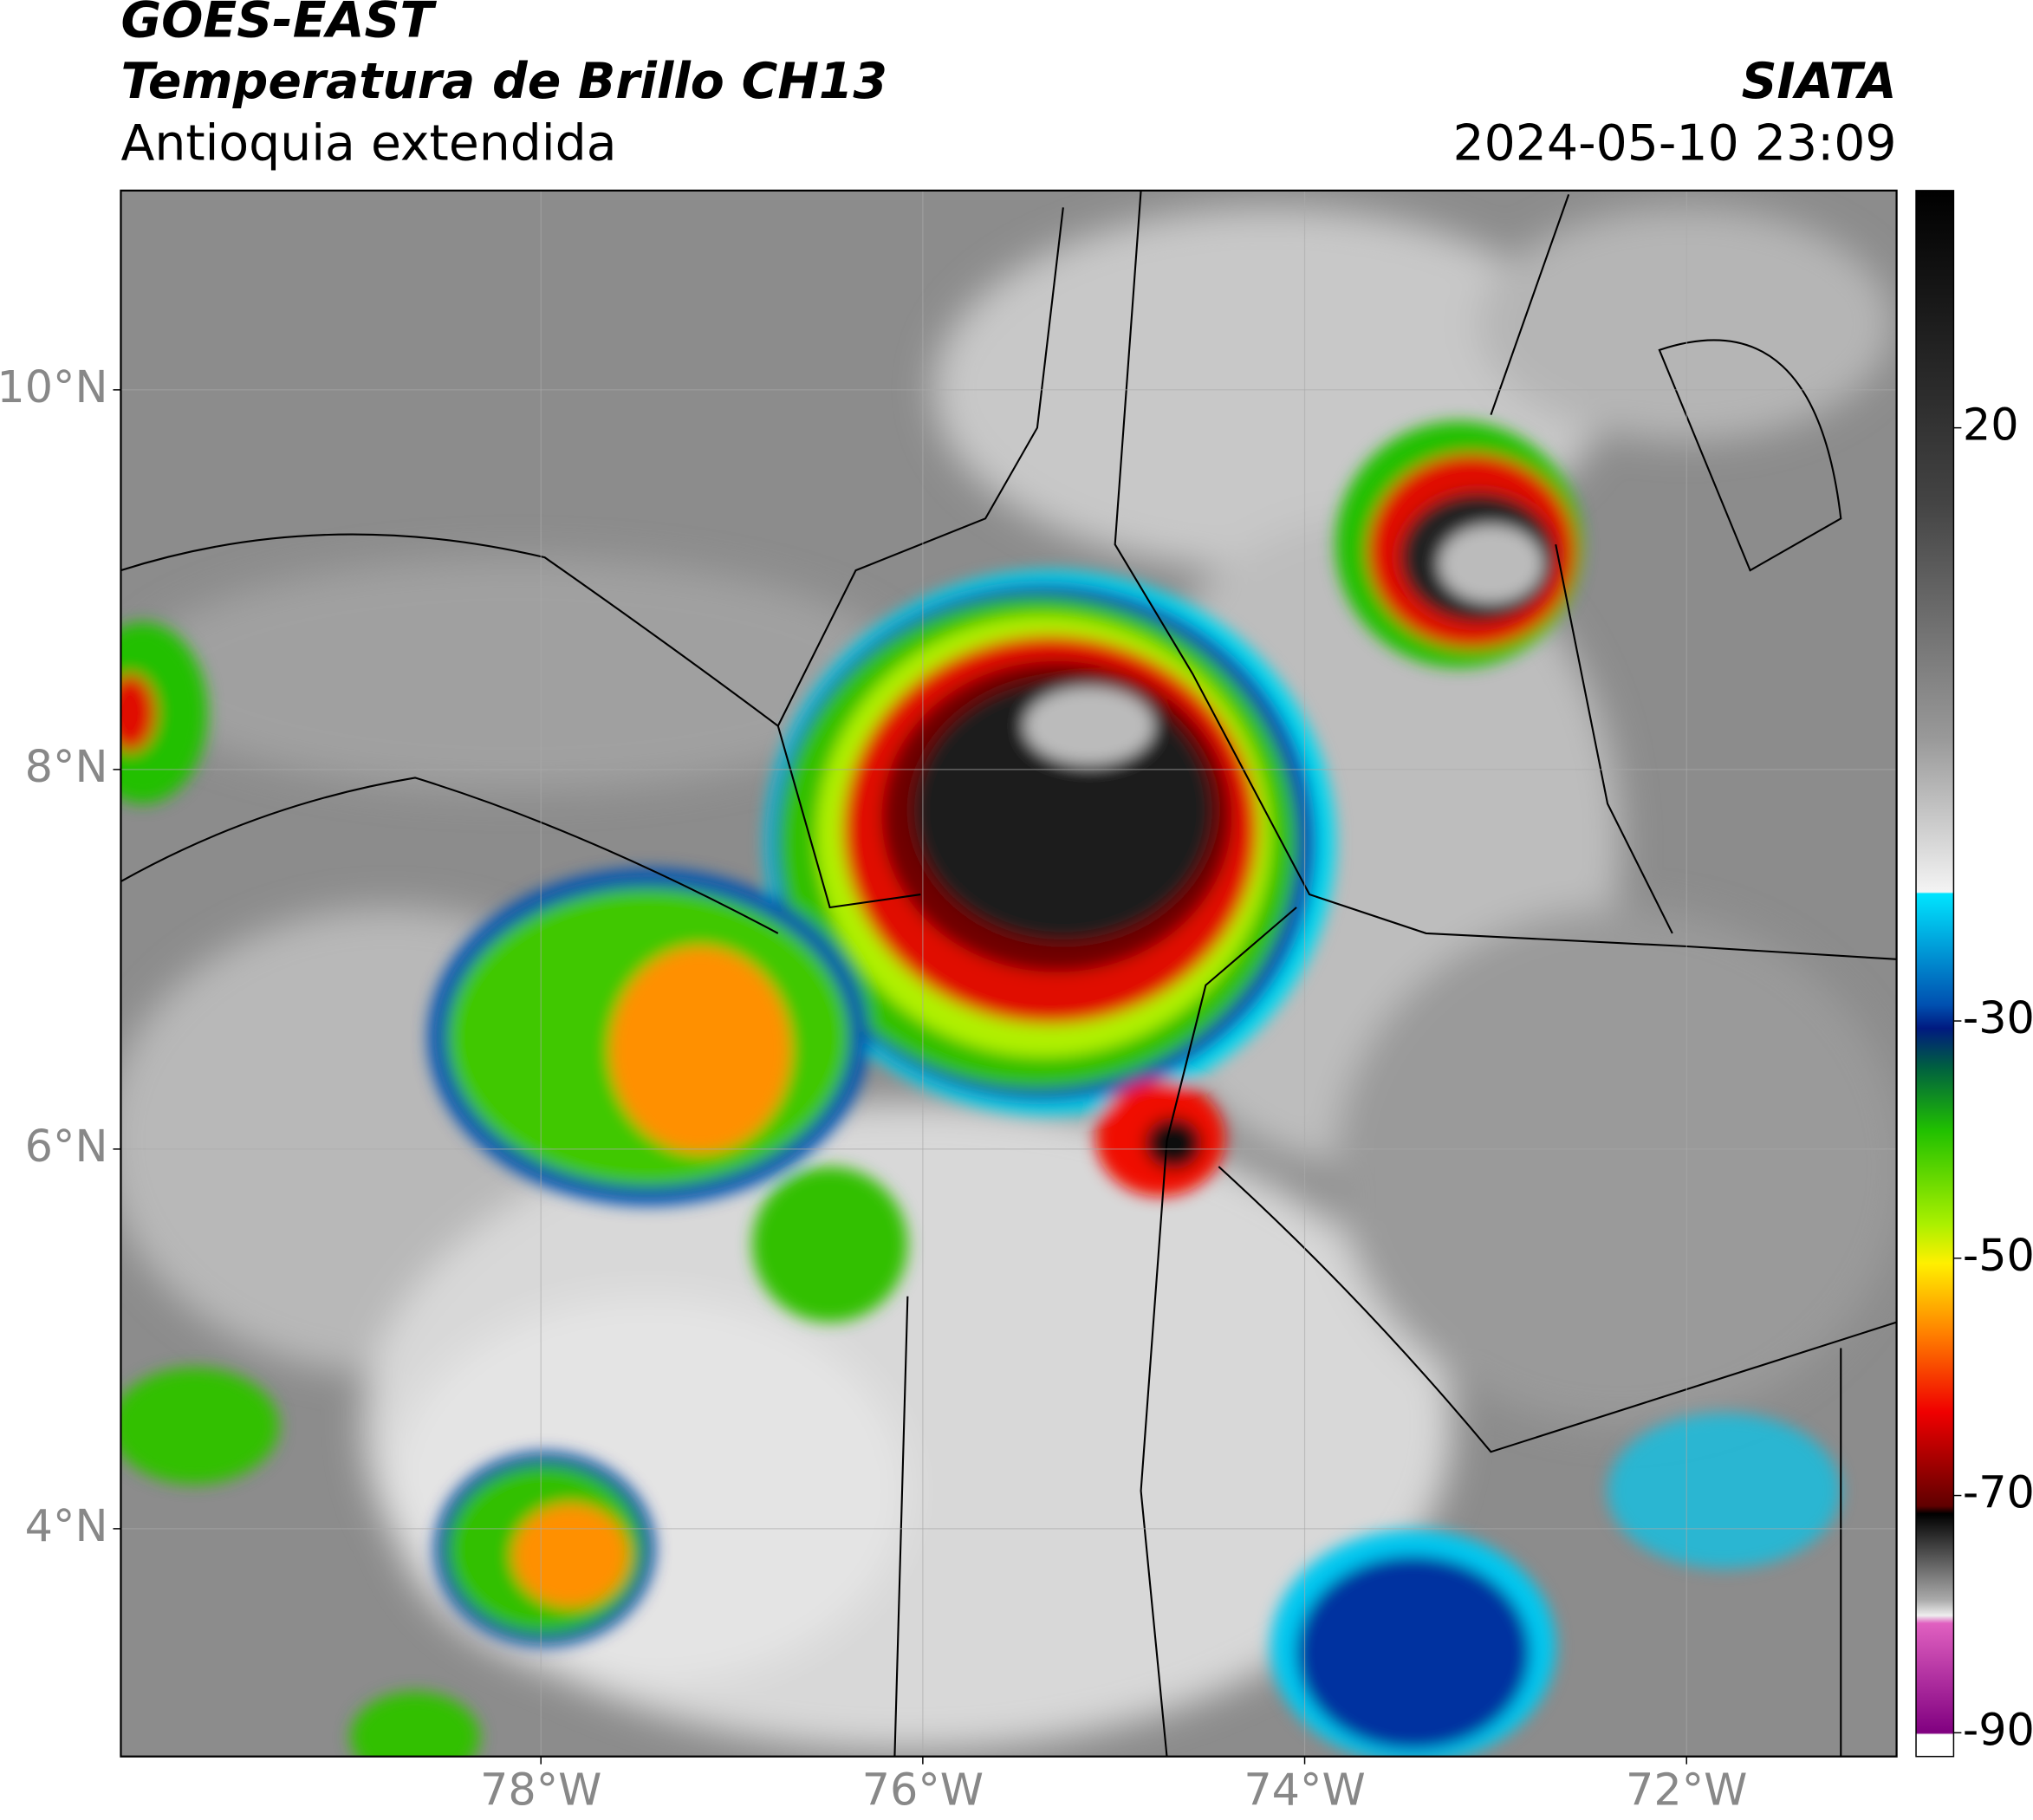  Describe the element at coordinates (368, 143) in the screenshot. I see `title-region: Antioquia extendida` at that location.